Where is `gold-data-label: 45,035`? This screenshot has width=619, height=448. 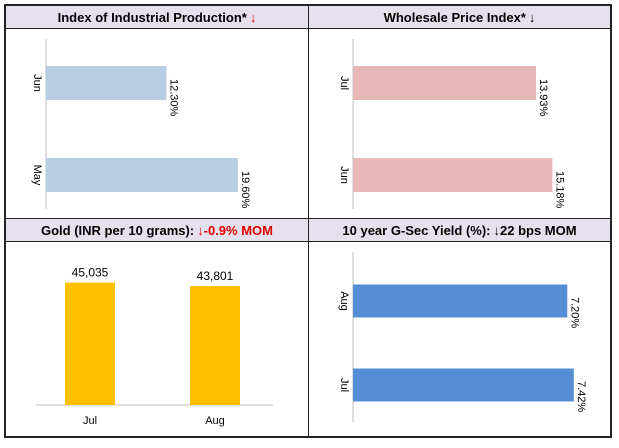 gold-data-label: 45,035 is located at coordinates (90, 273).